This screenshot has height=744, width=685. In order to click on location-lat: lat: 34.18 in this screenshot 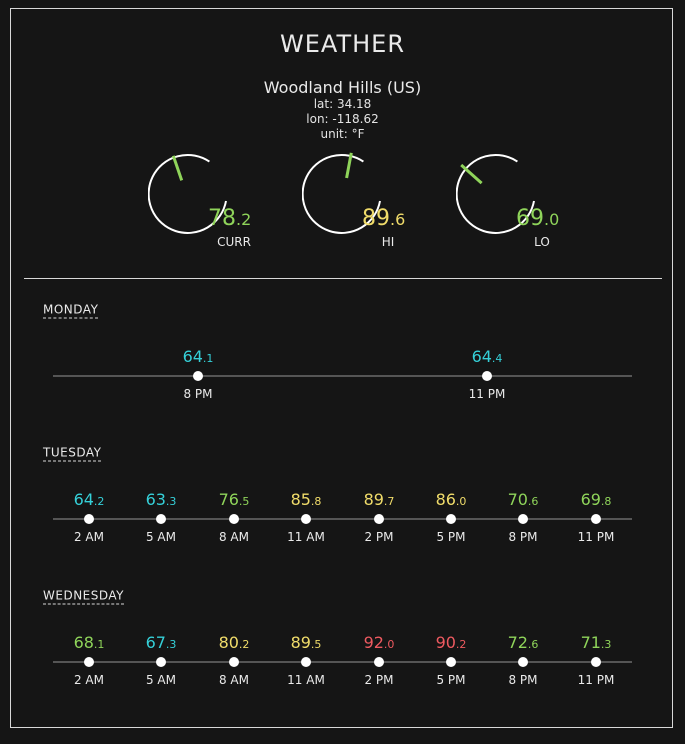, I will do `click(342, 104)`.